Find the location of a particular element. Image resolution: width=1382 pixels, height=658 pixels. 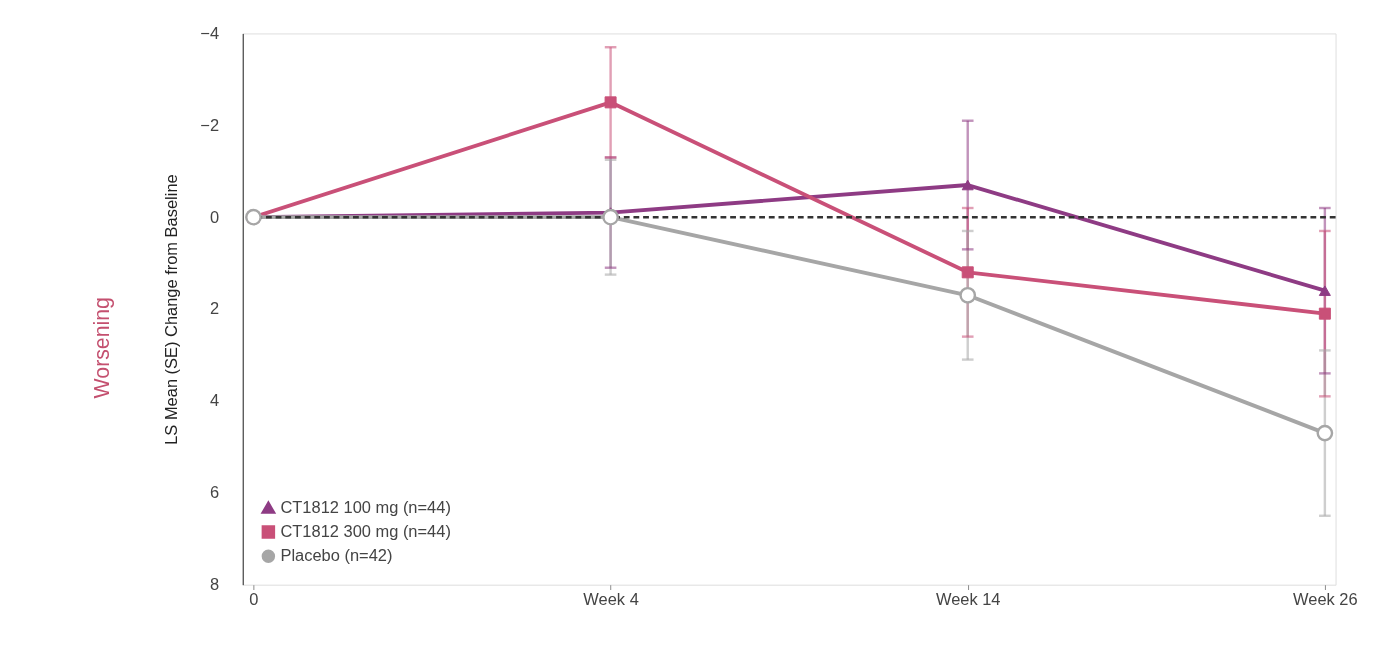

x-tick-label: Week 14 is located at coordinates (968, 598).